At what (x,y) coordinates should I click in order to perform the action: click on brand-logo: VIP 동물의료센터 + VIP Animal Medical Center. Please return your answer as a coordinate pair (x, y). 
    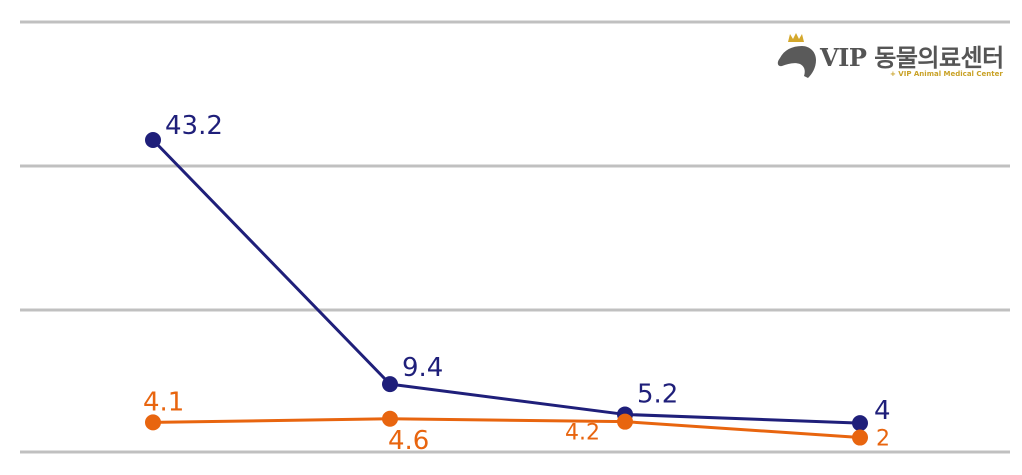
    Looking at the image, I should click on (890, 56).